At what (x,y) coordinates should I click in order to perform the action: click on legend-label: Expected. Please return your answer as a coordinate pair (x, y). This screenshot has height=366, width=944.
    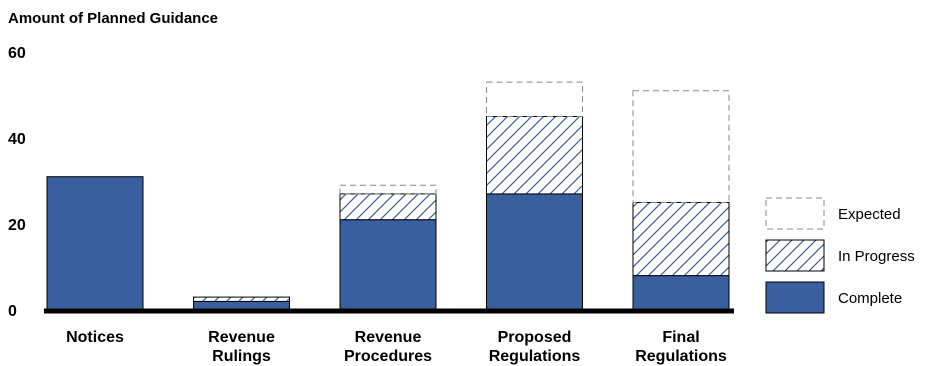
    Looking at the image, I should click on (869, 214).